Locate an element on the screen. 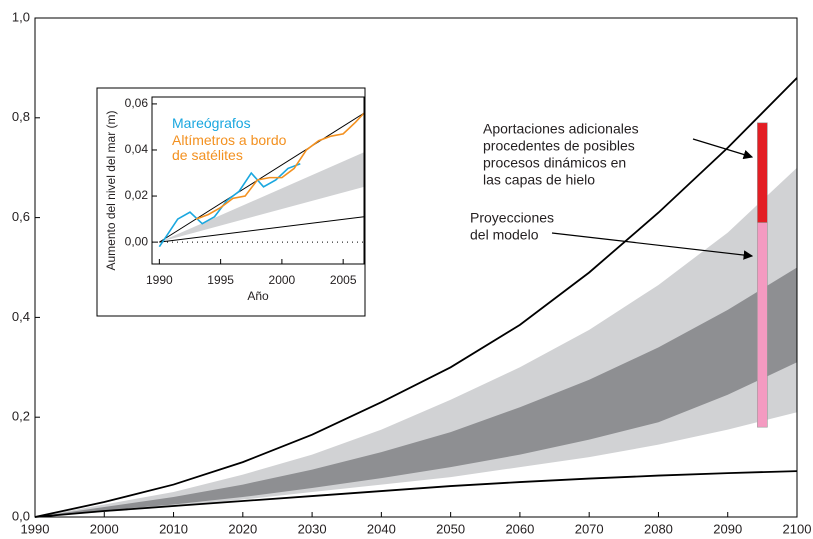  annotation: las capas de hielo is located at coordinates (539, 180).